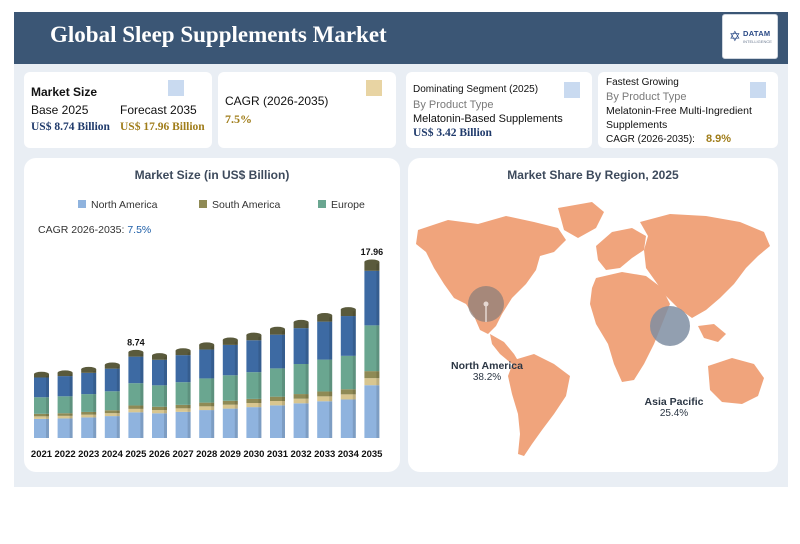 The image size is (800, 544). What do you see at coordinates (719, 139) in the screenshot?
I see `fastest-cagr-value: 8.9%` at bounding box center [719, 139].